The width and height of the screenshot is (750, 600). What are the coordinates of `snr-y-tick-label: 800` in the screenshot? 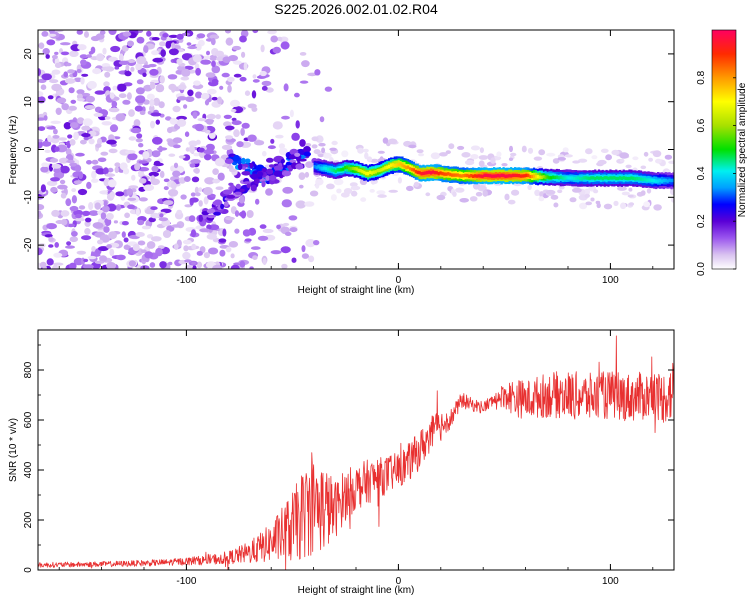 It's located at (28, 369).